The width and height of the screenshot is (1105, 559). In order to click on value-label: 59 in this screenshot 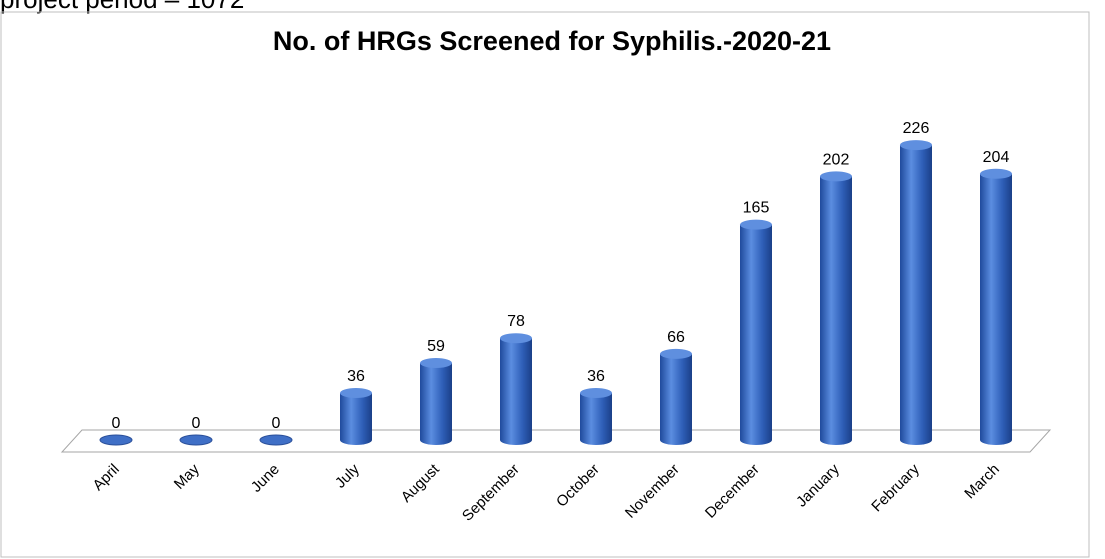, I will do `click(436, 346)`.